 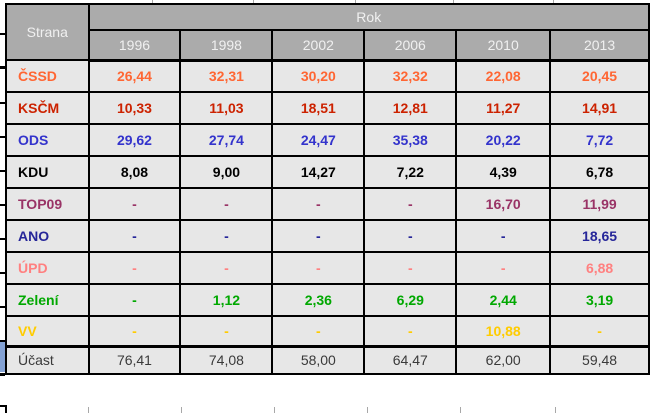 What do you see at coordinates (599, 204) in the screenshot?
I see `result-cell: 11,99` at bounding box center [599, 204].